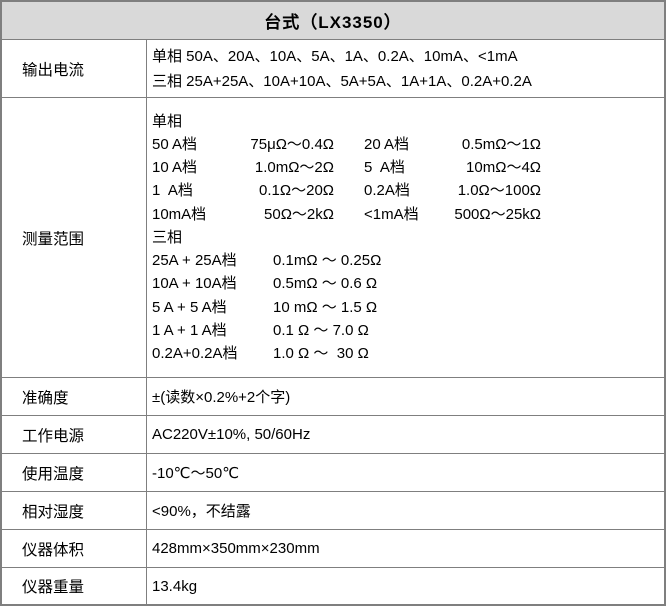  Describe the element at coordinates (167, 121) in the screenshot. I see `phase-heading-single: 单相` at that location.